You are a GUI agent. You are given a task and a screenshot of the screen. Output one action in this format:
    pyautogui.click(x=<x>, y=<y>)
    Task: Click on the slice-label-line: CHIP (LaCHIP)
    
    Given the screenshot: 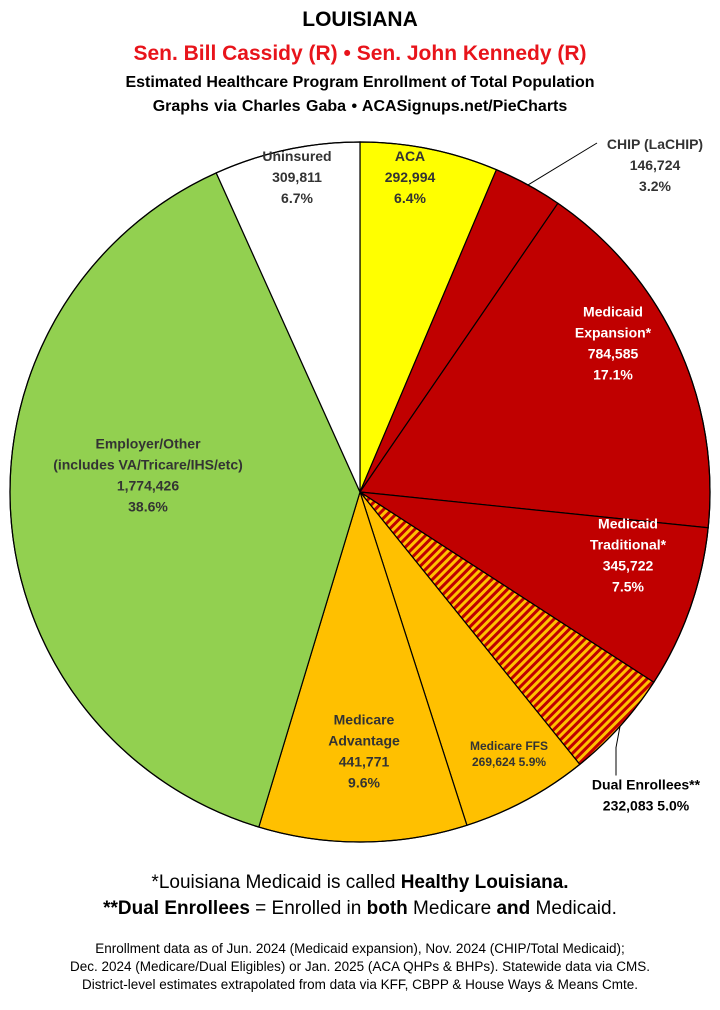 What is the action you would take?
    pyautogui.click(x=655, y=144)
    